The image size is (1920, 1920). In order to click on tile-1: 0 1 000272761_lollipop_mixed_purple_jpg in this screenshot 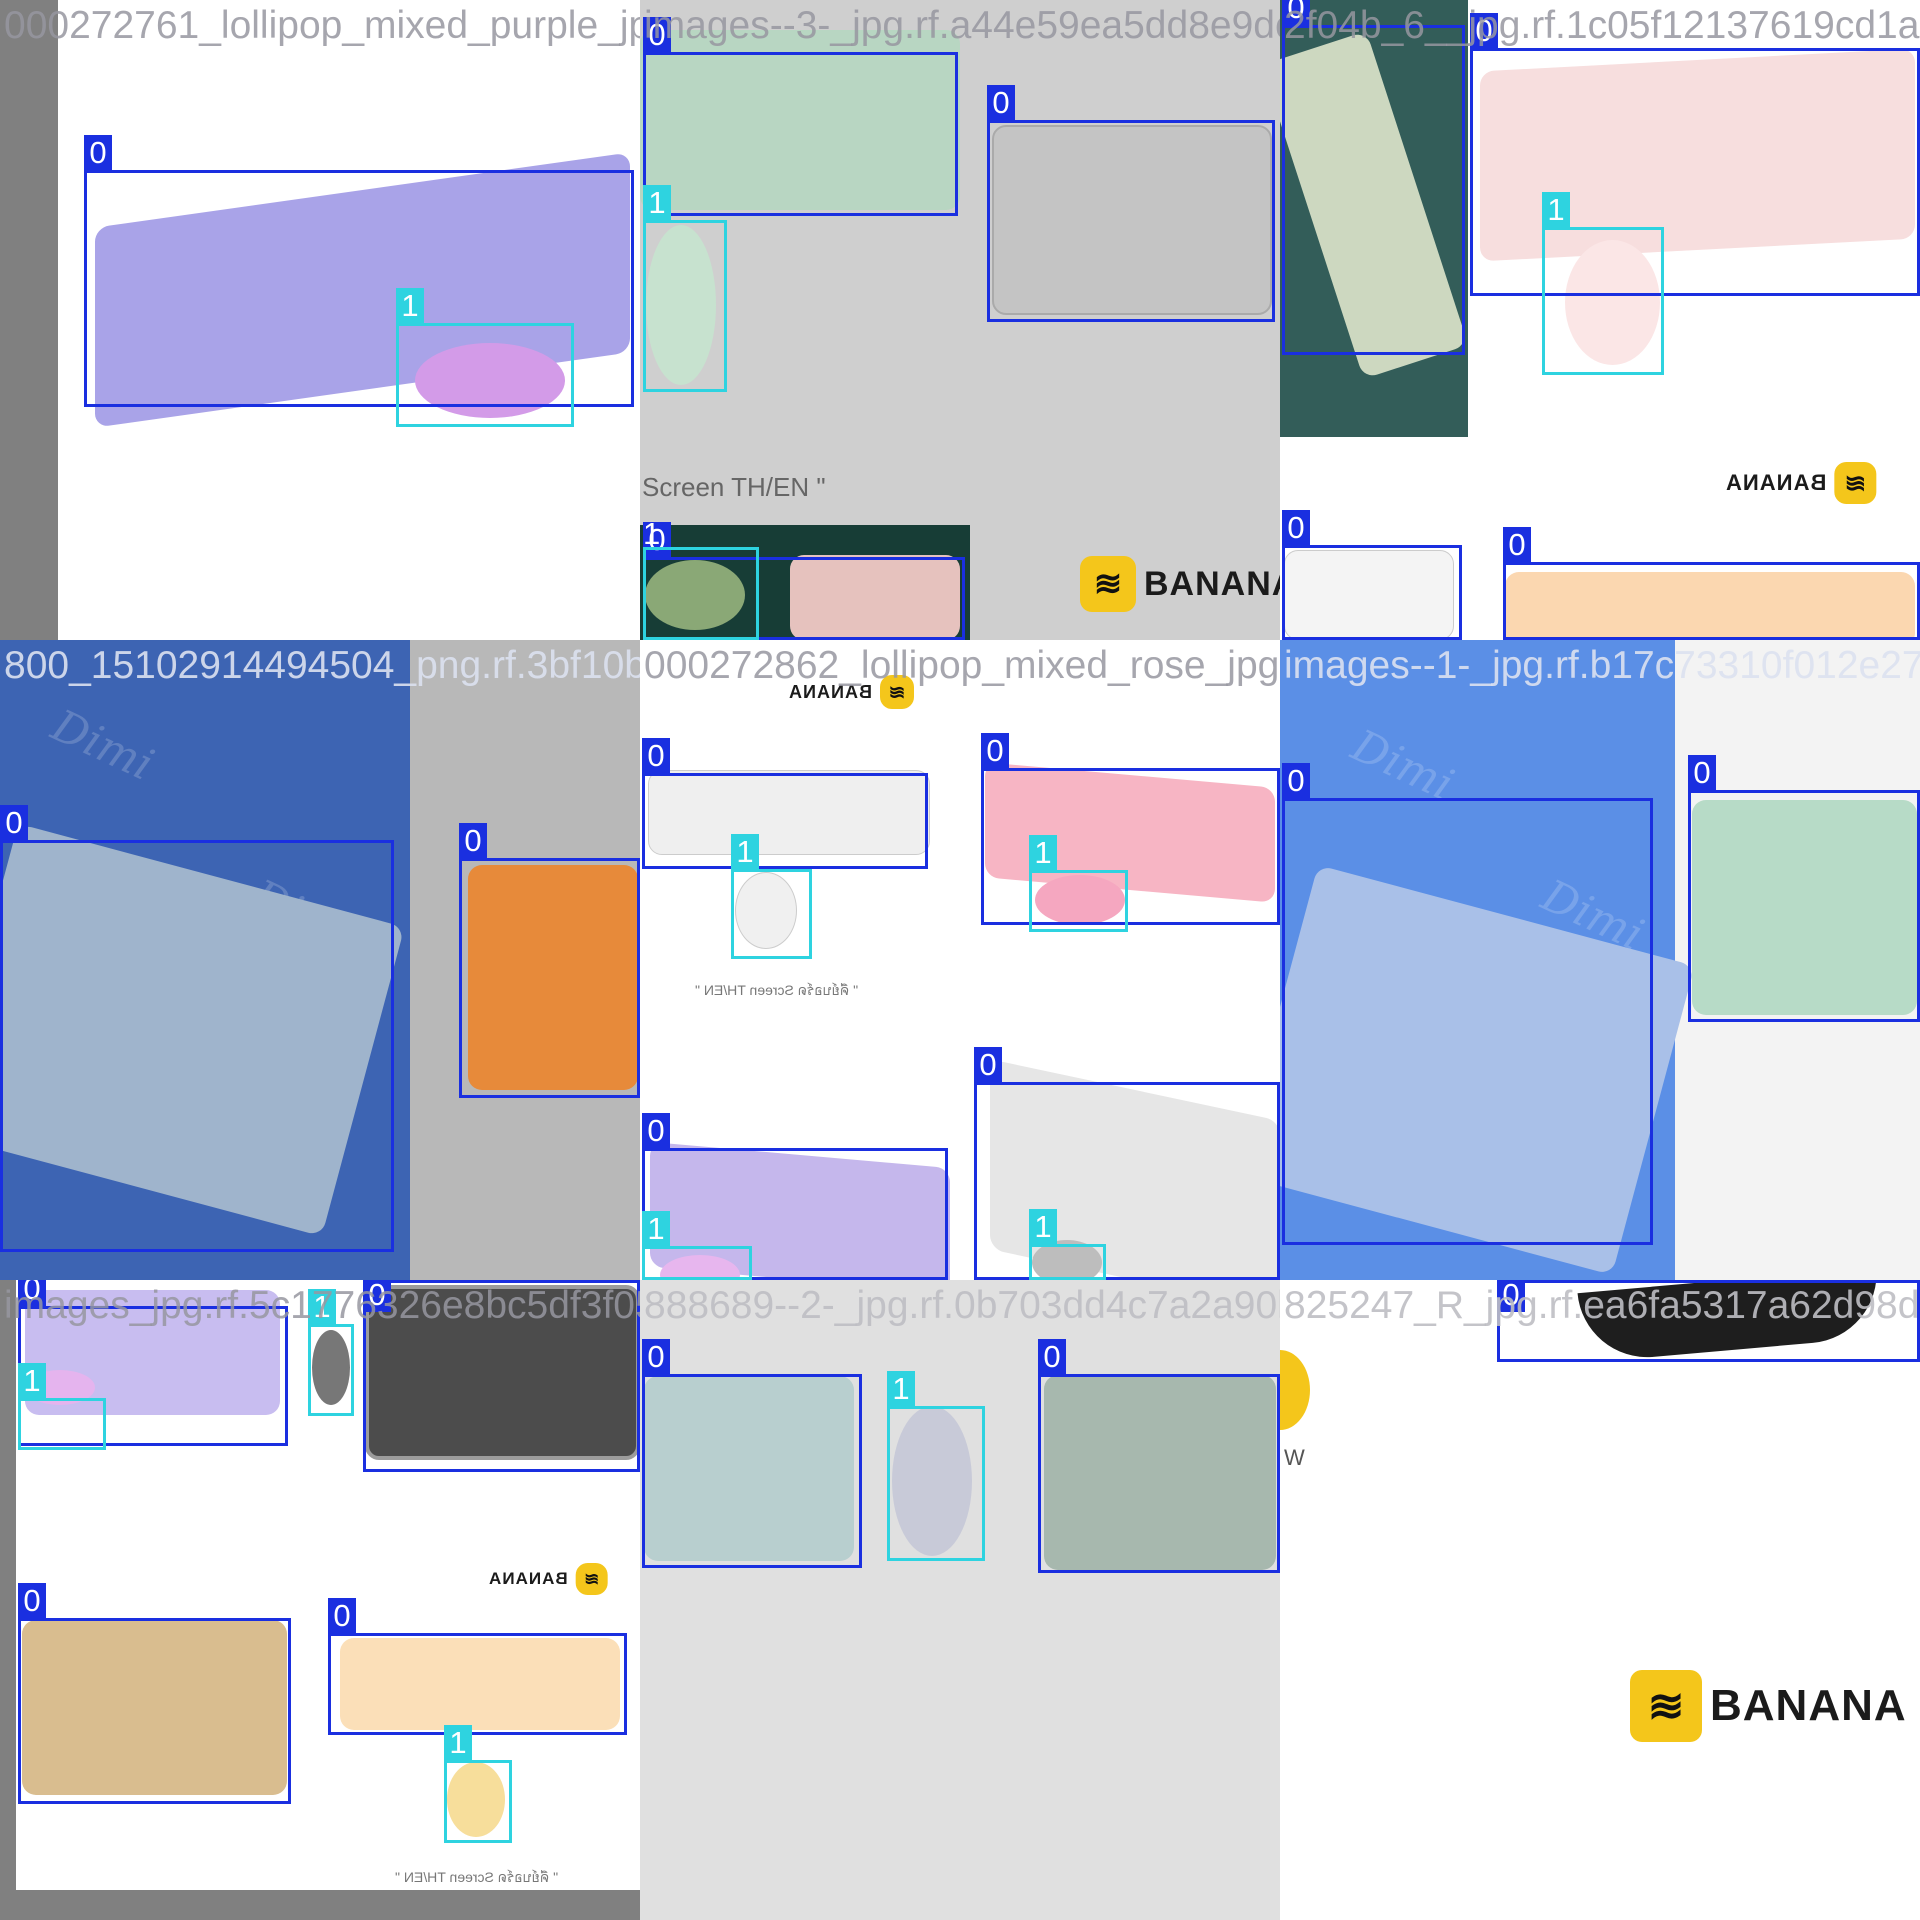, I will do `click(320, 320)`.